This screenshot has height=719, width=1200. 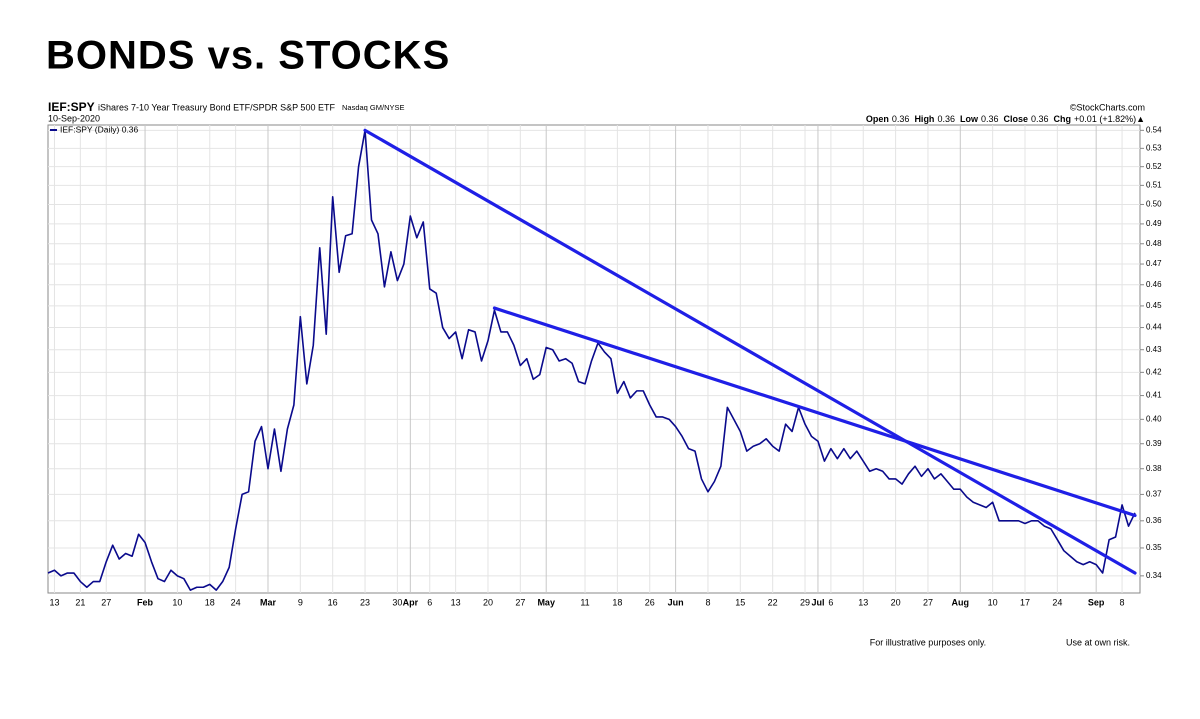 What do you see at coordinates (99, 129) in the screenshot?
I see `legend-label: IEF:SPY (Daily) 0.36` at bounding box center [99, 129].